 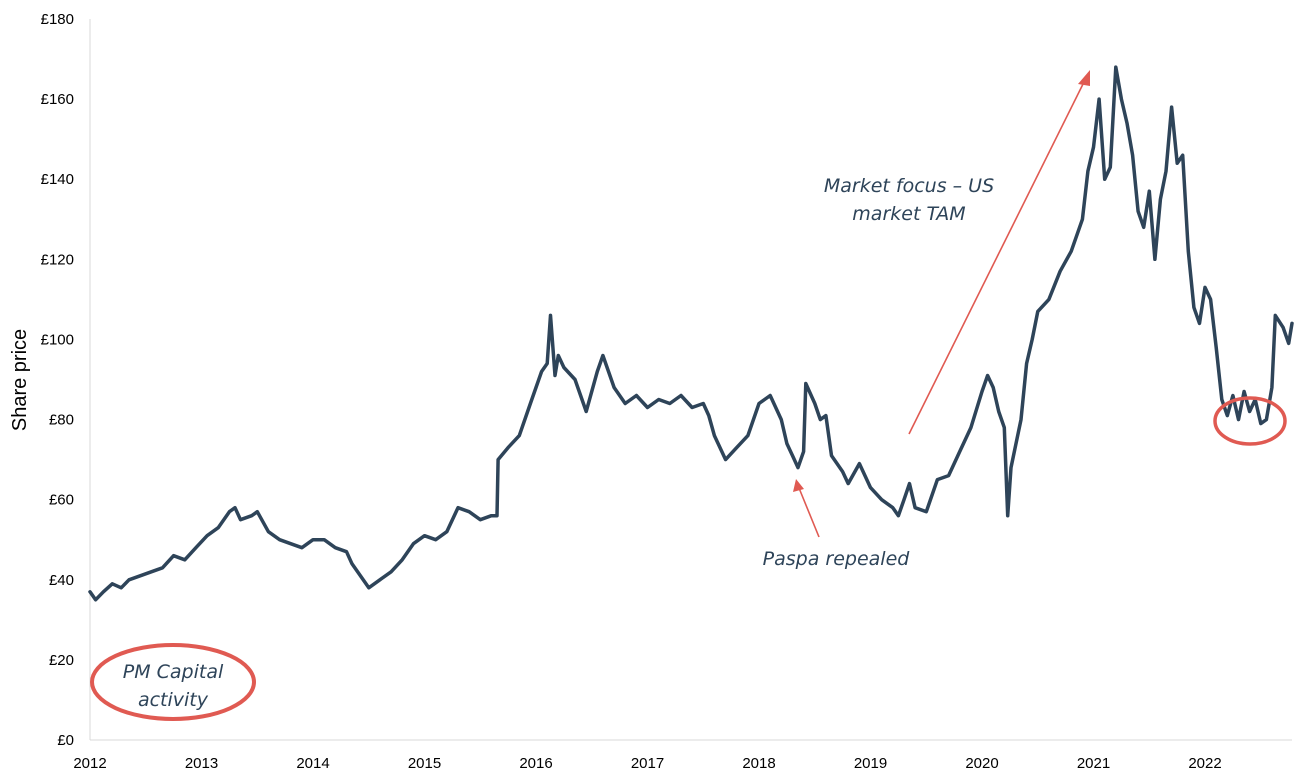 I want to click on x-tick-label: 2017, so click(x=647, y=763).